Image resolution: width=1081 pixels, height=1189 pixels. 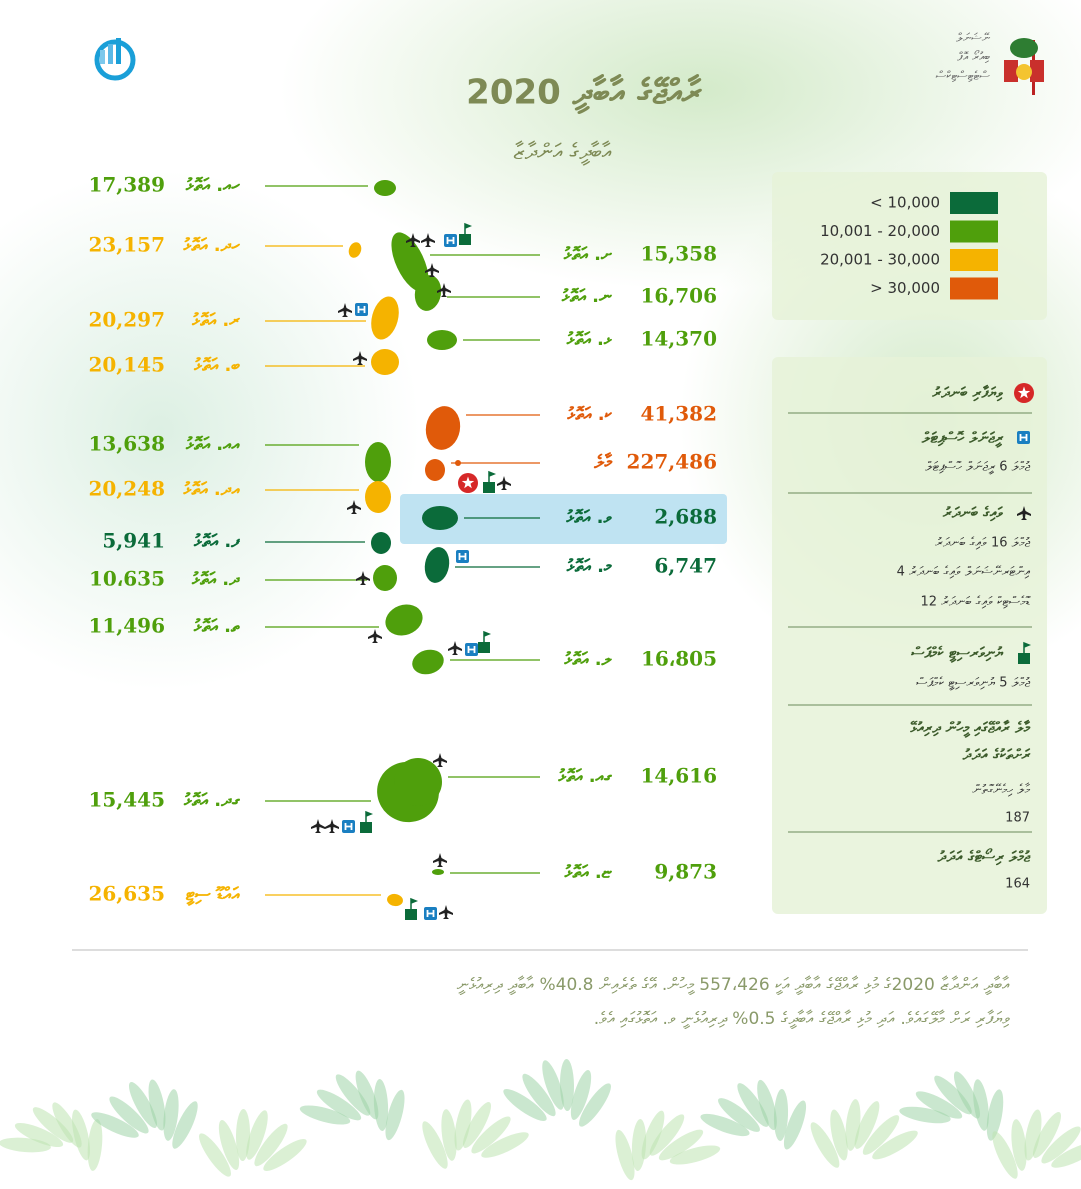 What do you see at coordinates (978, 467) in the screenshot?
I see `info-line: ޖުމްލަ 6 ރީޖަނަލް ހޮސްޕިޓަލް` at bounding box center [978, 467].